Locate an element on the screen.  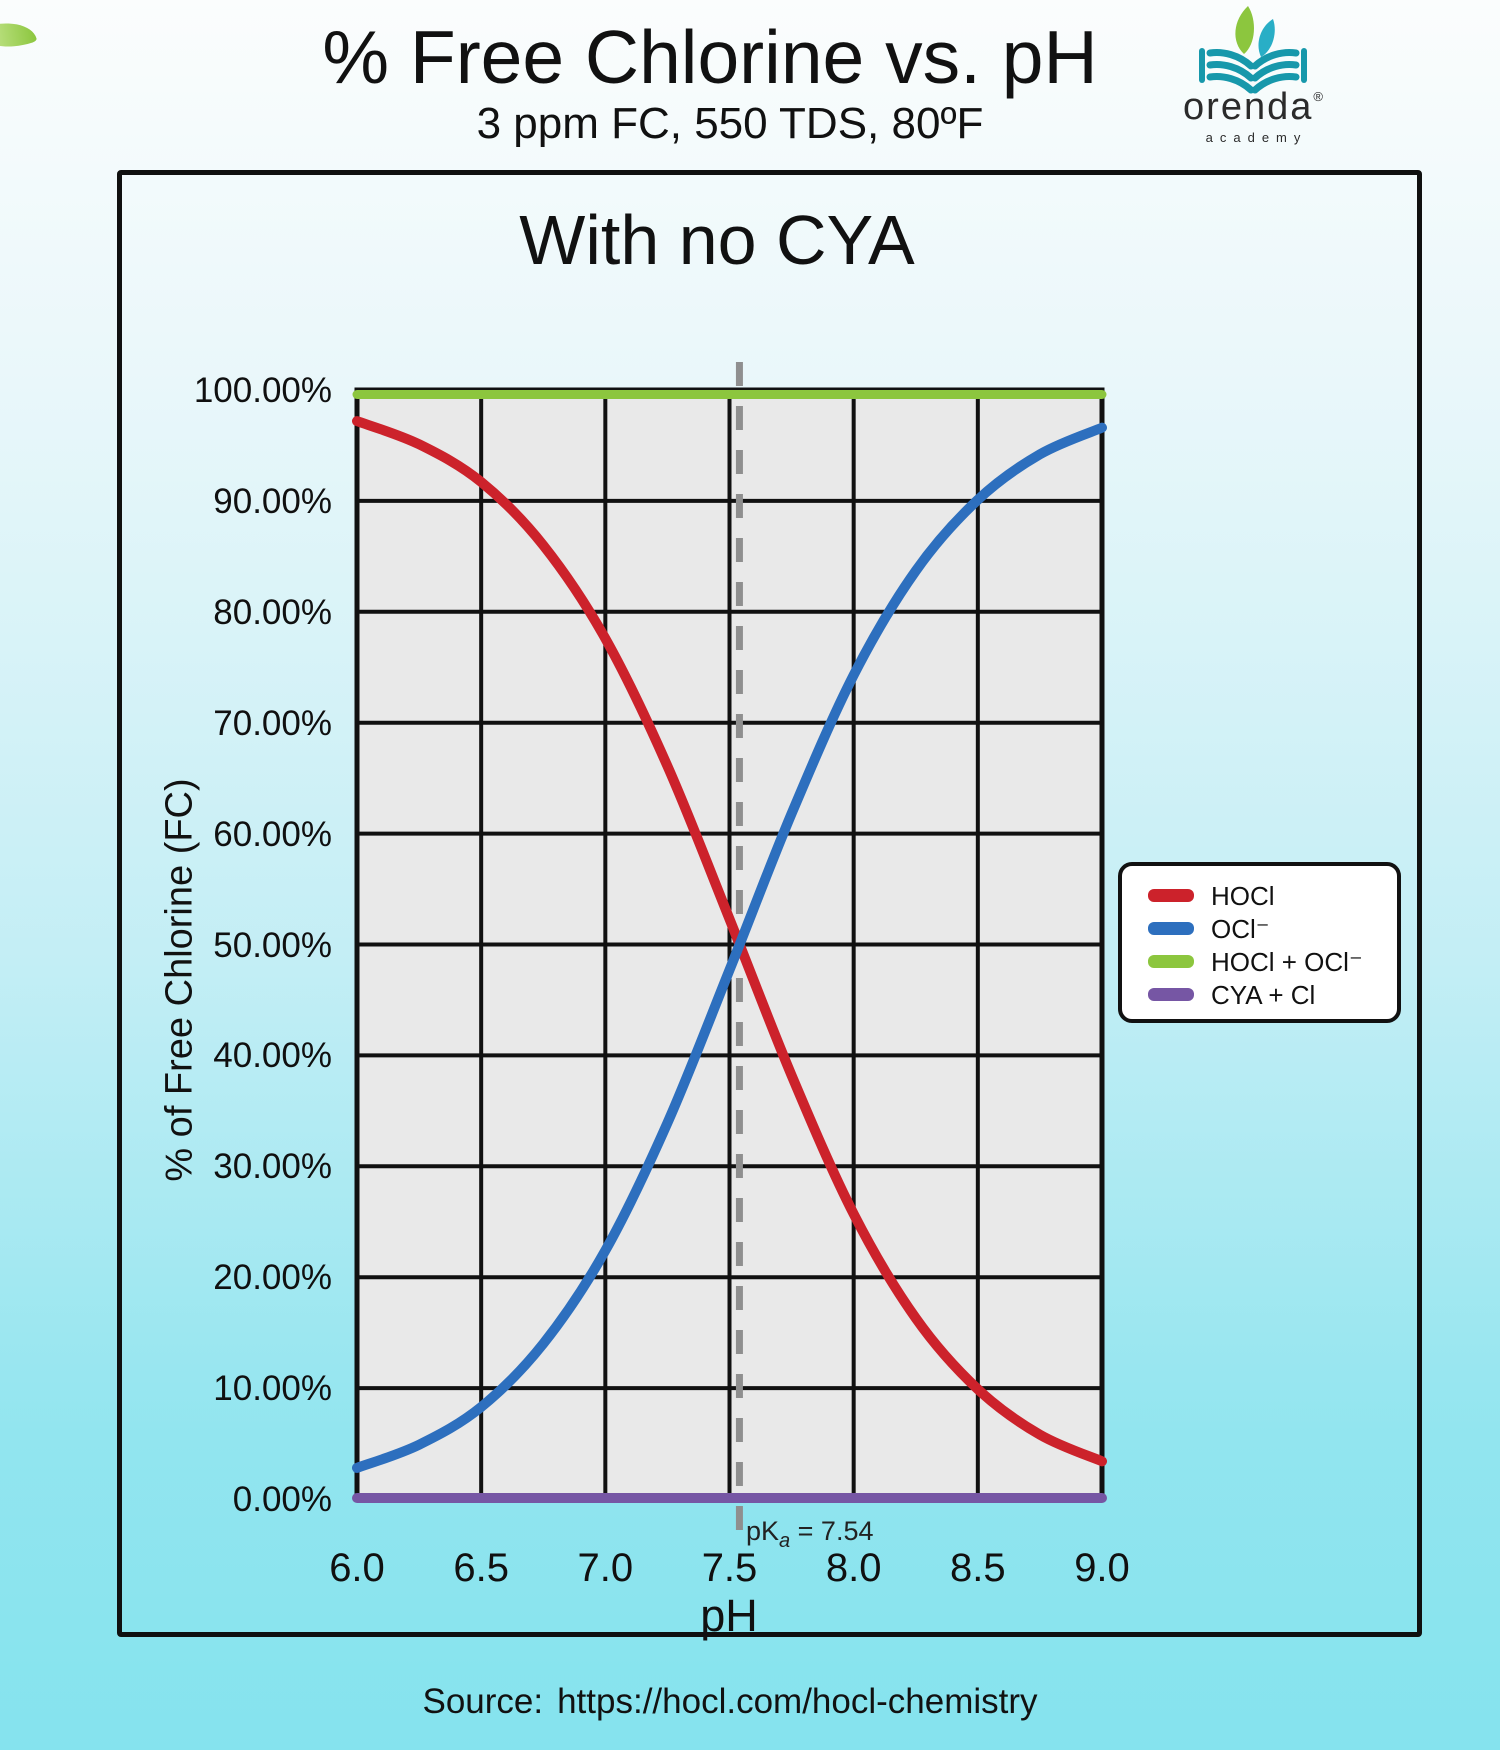
y-tick-label: 40.00% is located at coordinates (272, 1056).